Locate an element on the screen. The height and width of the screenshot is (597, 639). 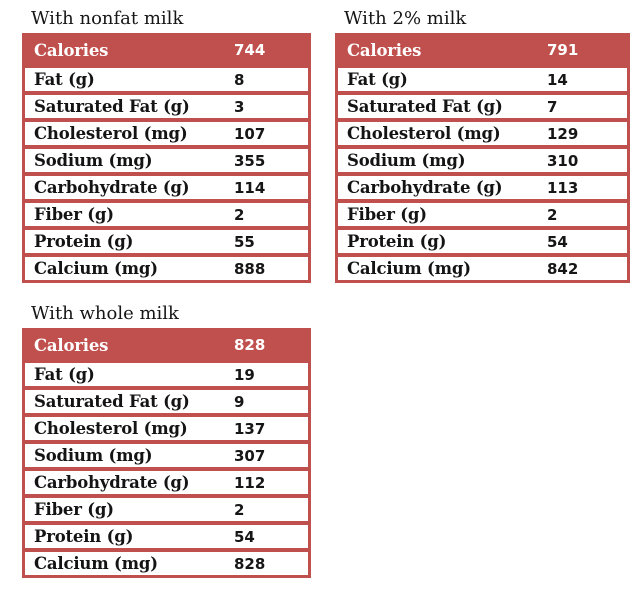
nutrient-value: 107 is located at coordinates (250, 133).